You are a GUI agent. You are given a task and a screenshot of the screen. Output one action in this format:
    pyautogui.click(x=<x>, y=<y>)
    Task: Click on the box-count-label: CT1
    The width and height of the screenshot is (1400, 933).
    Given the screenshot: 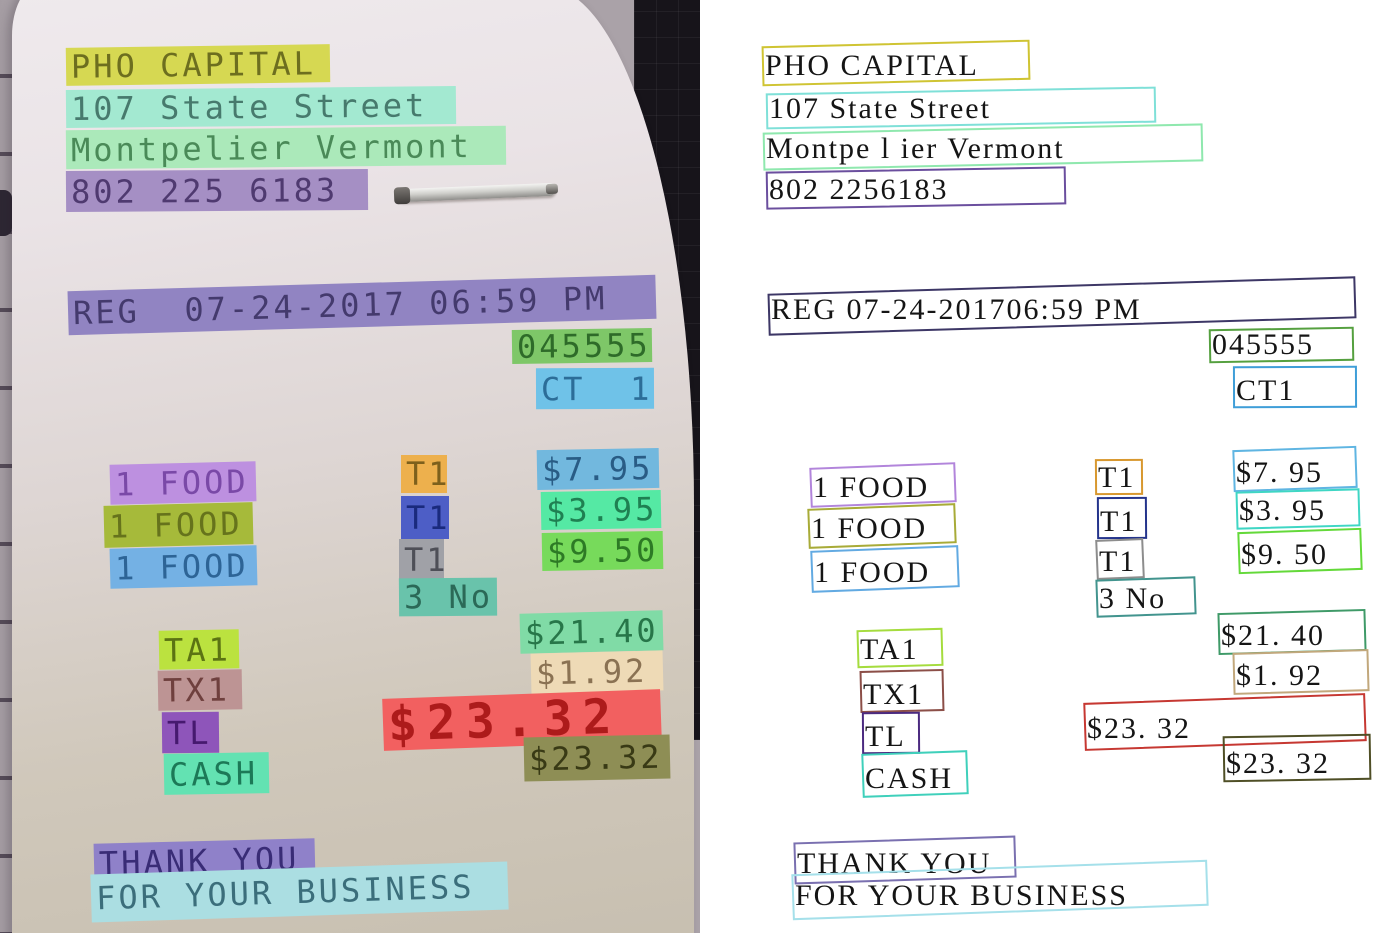 What is the action you would take?
    pyautogui.click(x=1266, y=390)
    